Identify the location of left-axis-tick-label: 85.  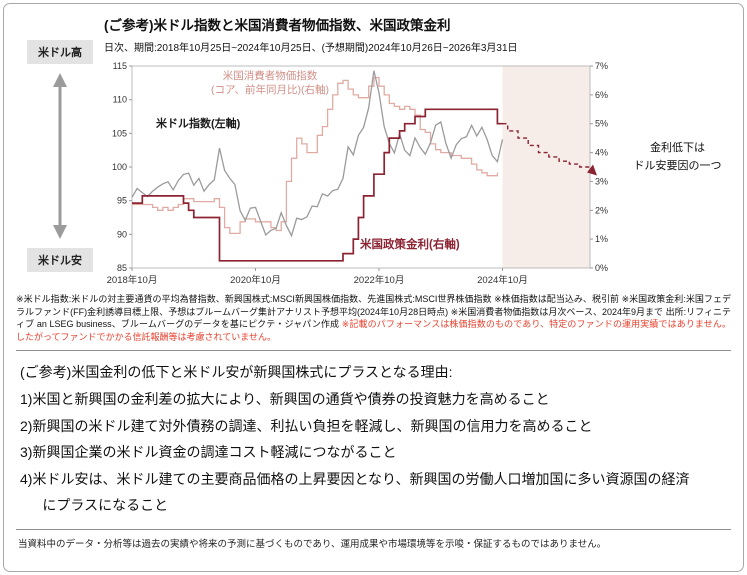
(122, 268).